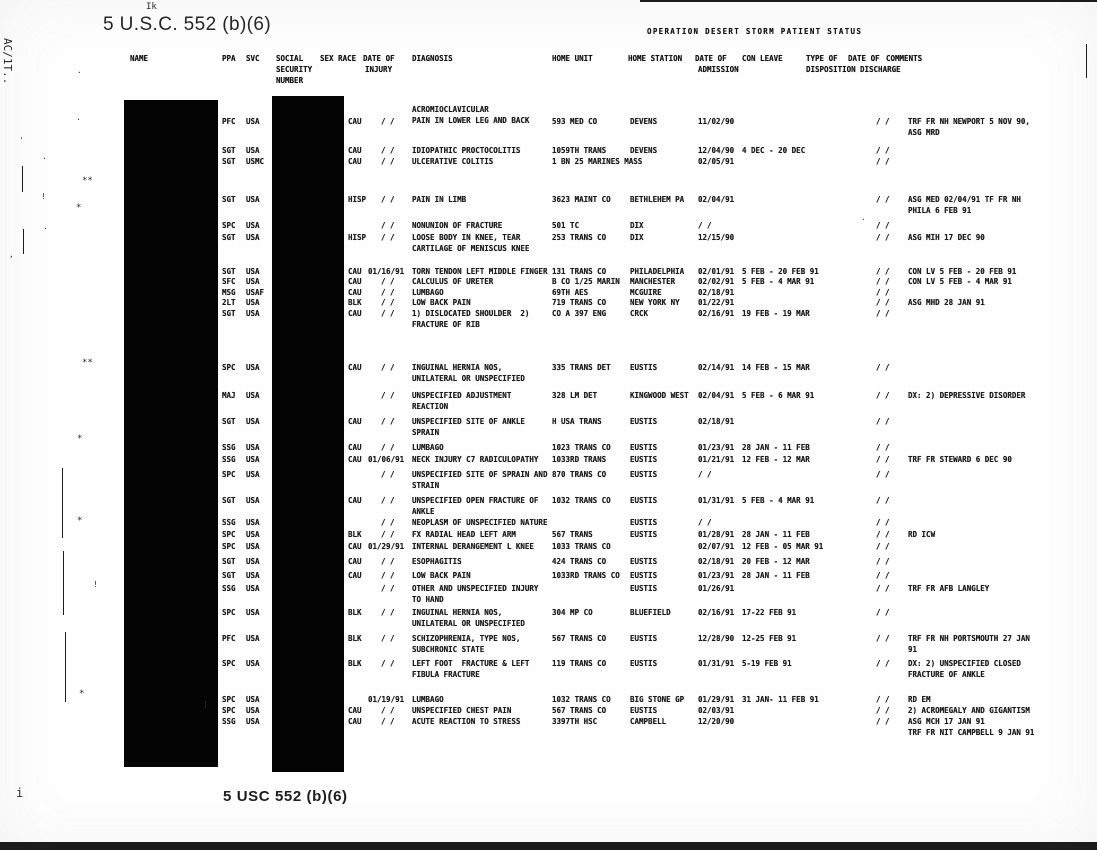  I want to click on cell-admission-date: 02/05/91, so click(716, 161).